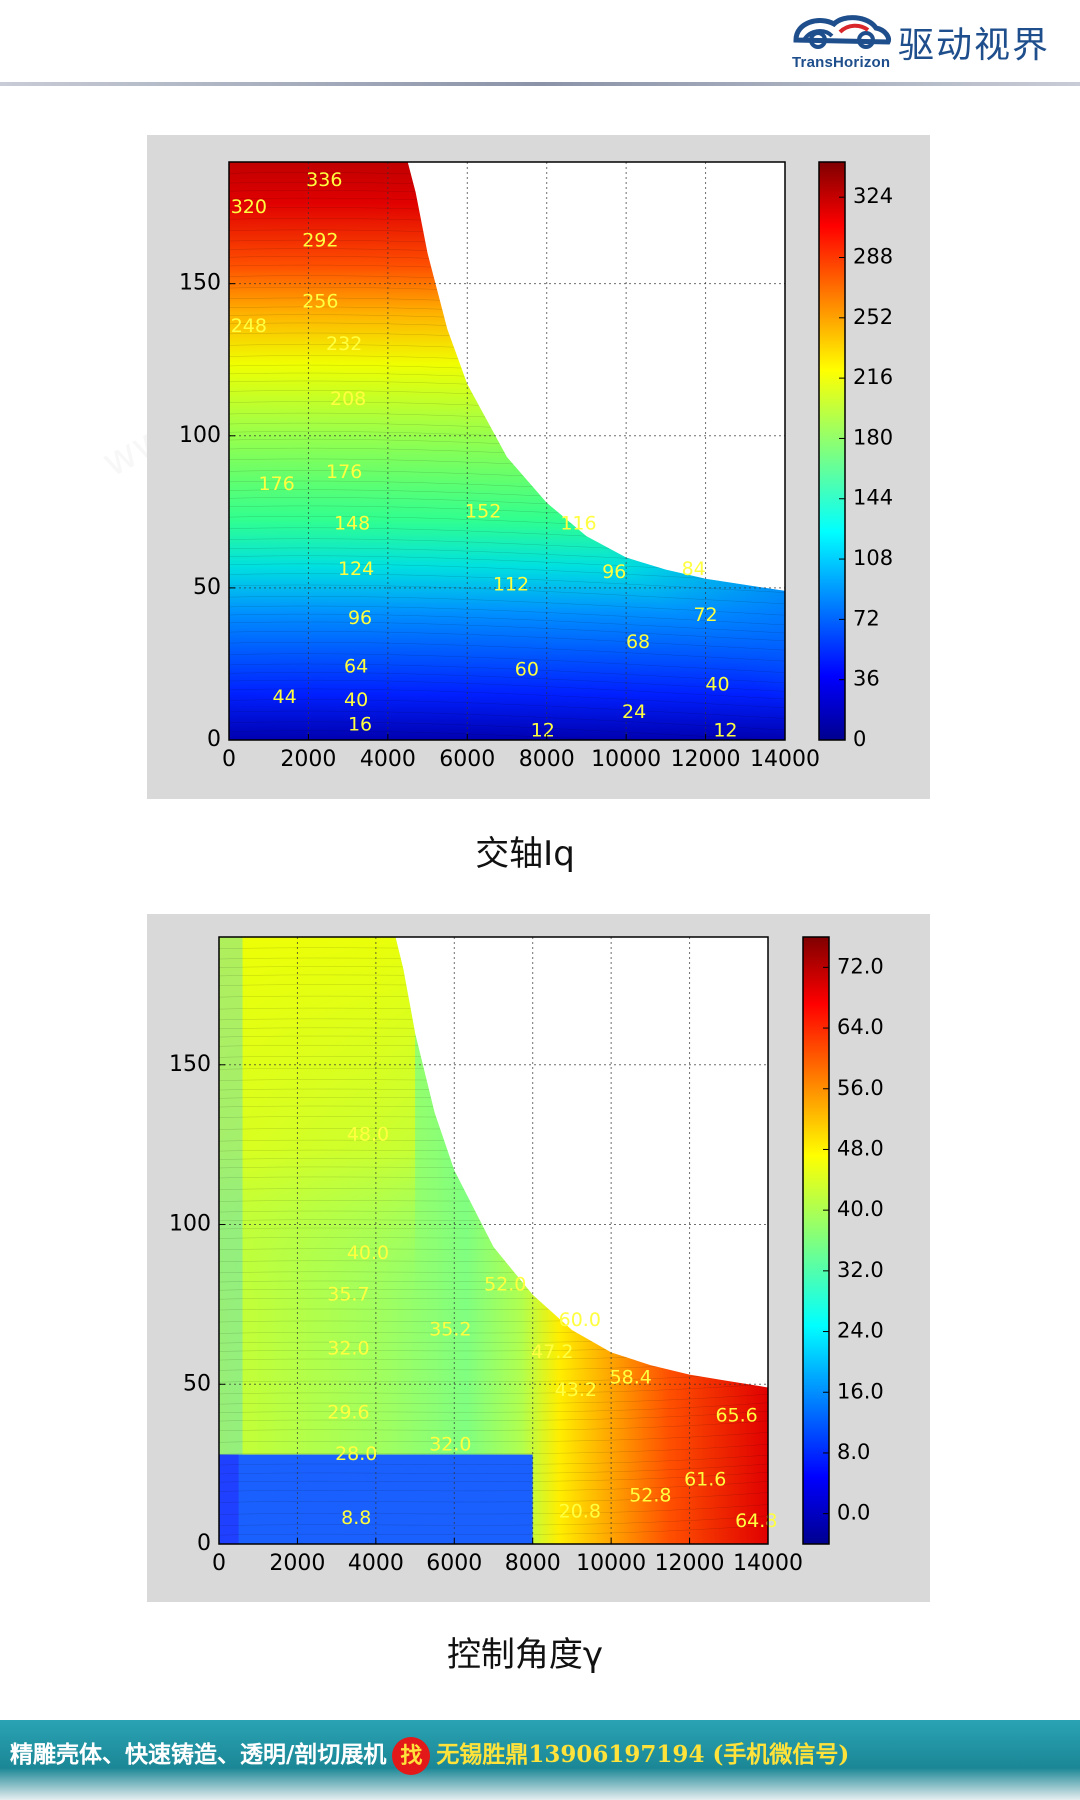  Describe the element at coordinates (860, 1209) in the screenshot. I see `colorbar-tick-label: 40.0` at that location.